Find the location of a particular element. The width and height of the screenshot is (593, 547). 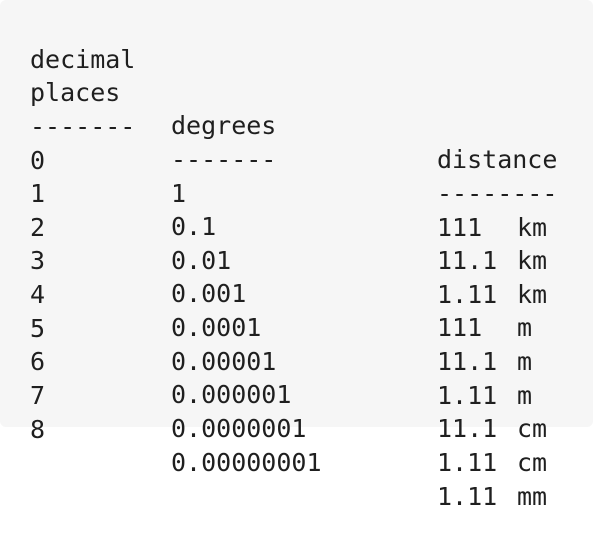

header-places: places is located at coordinates (75, 92).